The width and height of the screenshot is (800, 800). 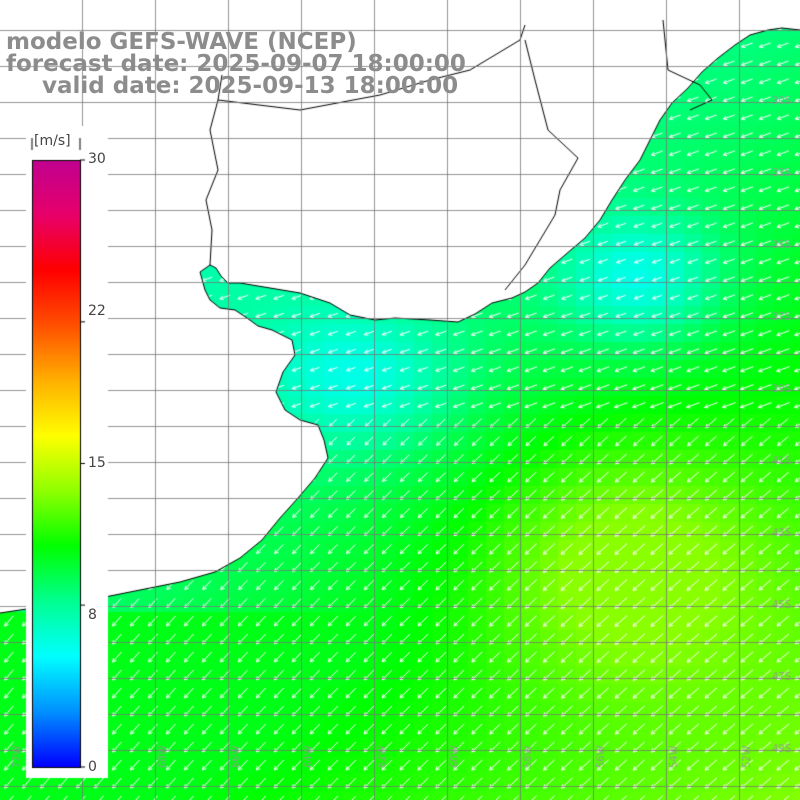 I want to click on valid-date-title: valid date: 2025-09-13 18:00:00, so click(x=250, y=86).